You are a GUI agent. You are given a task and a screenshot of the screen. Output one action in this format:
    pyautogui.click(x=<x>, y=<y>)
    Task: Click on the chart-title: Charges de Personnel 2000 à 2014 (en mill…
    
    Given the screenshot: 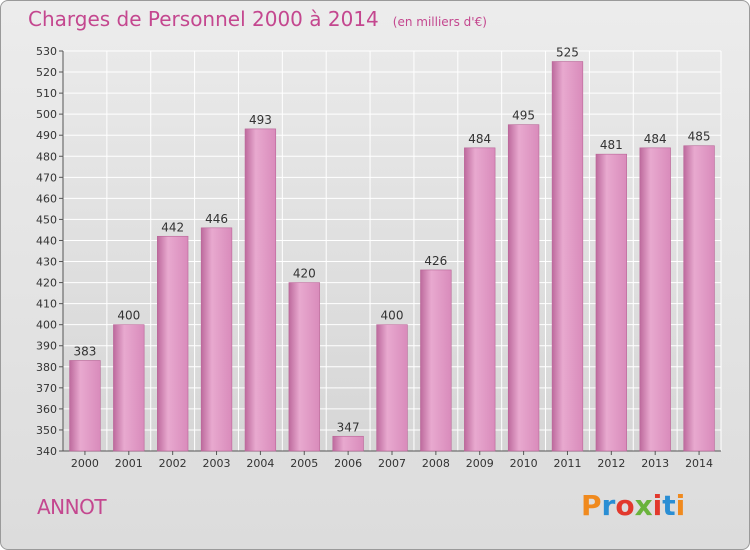 What is the action you would take?
    pyautogui.click(x=257, y=19)
    